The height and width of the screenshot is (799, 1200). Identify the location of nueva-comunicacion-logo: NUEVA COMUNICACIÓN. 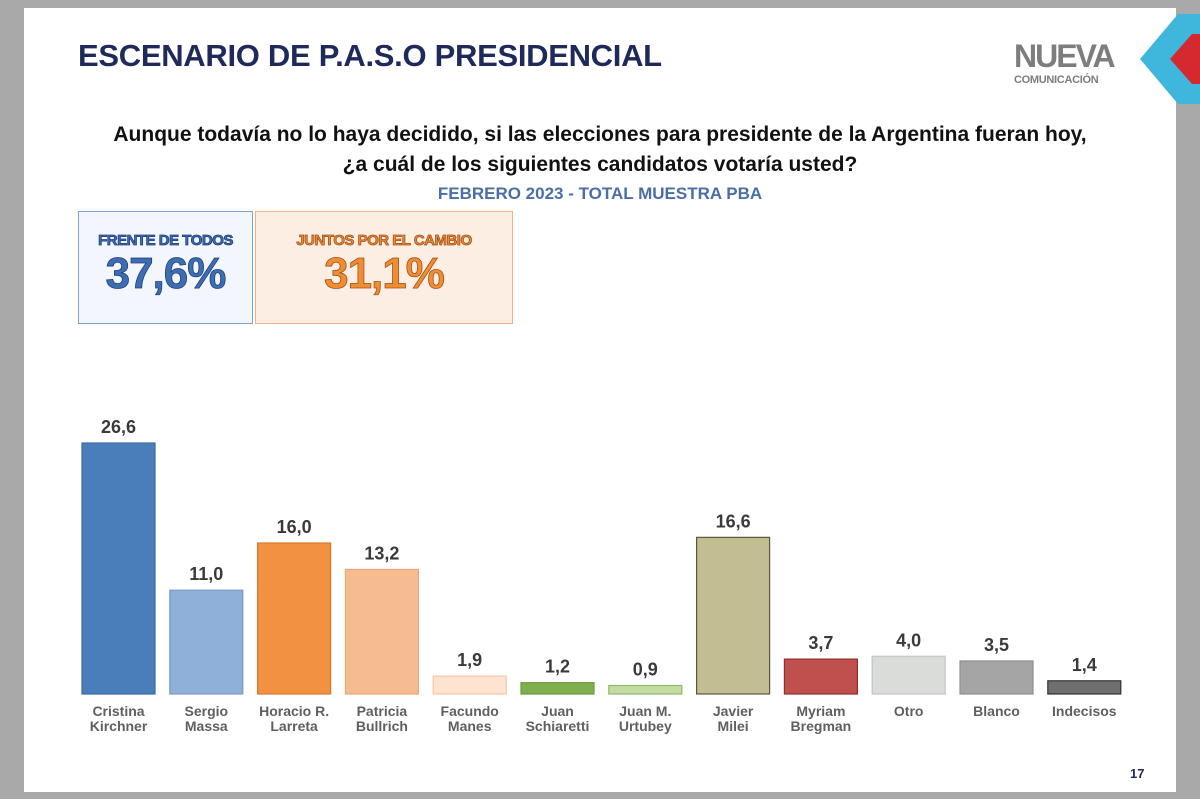
(1069, 68).